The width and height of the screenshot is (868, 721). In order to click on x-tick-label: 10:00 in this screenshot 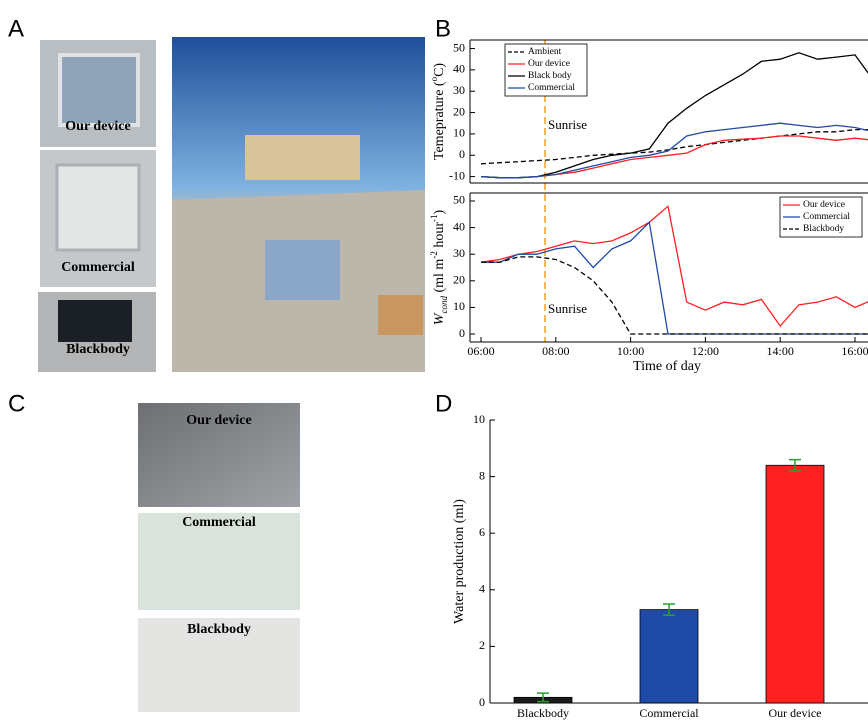, I will do `click(630, 351)`.